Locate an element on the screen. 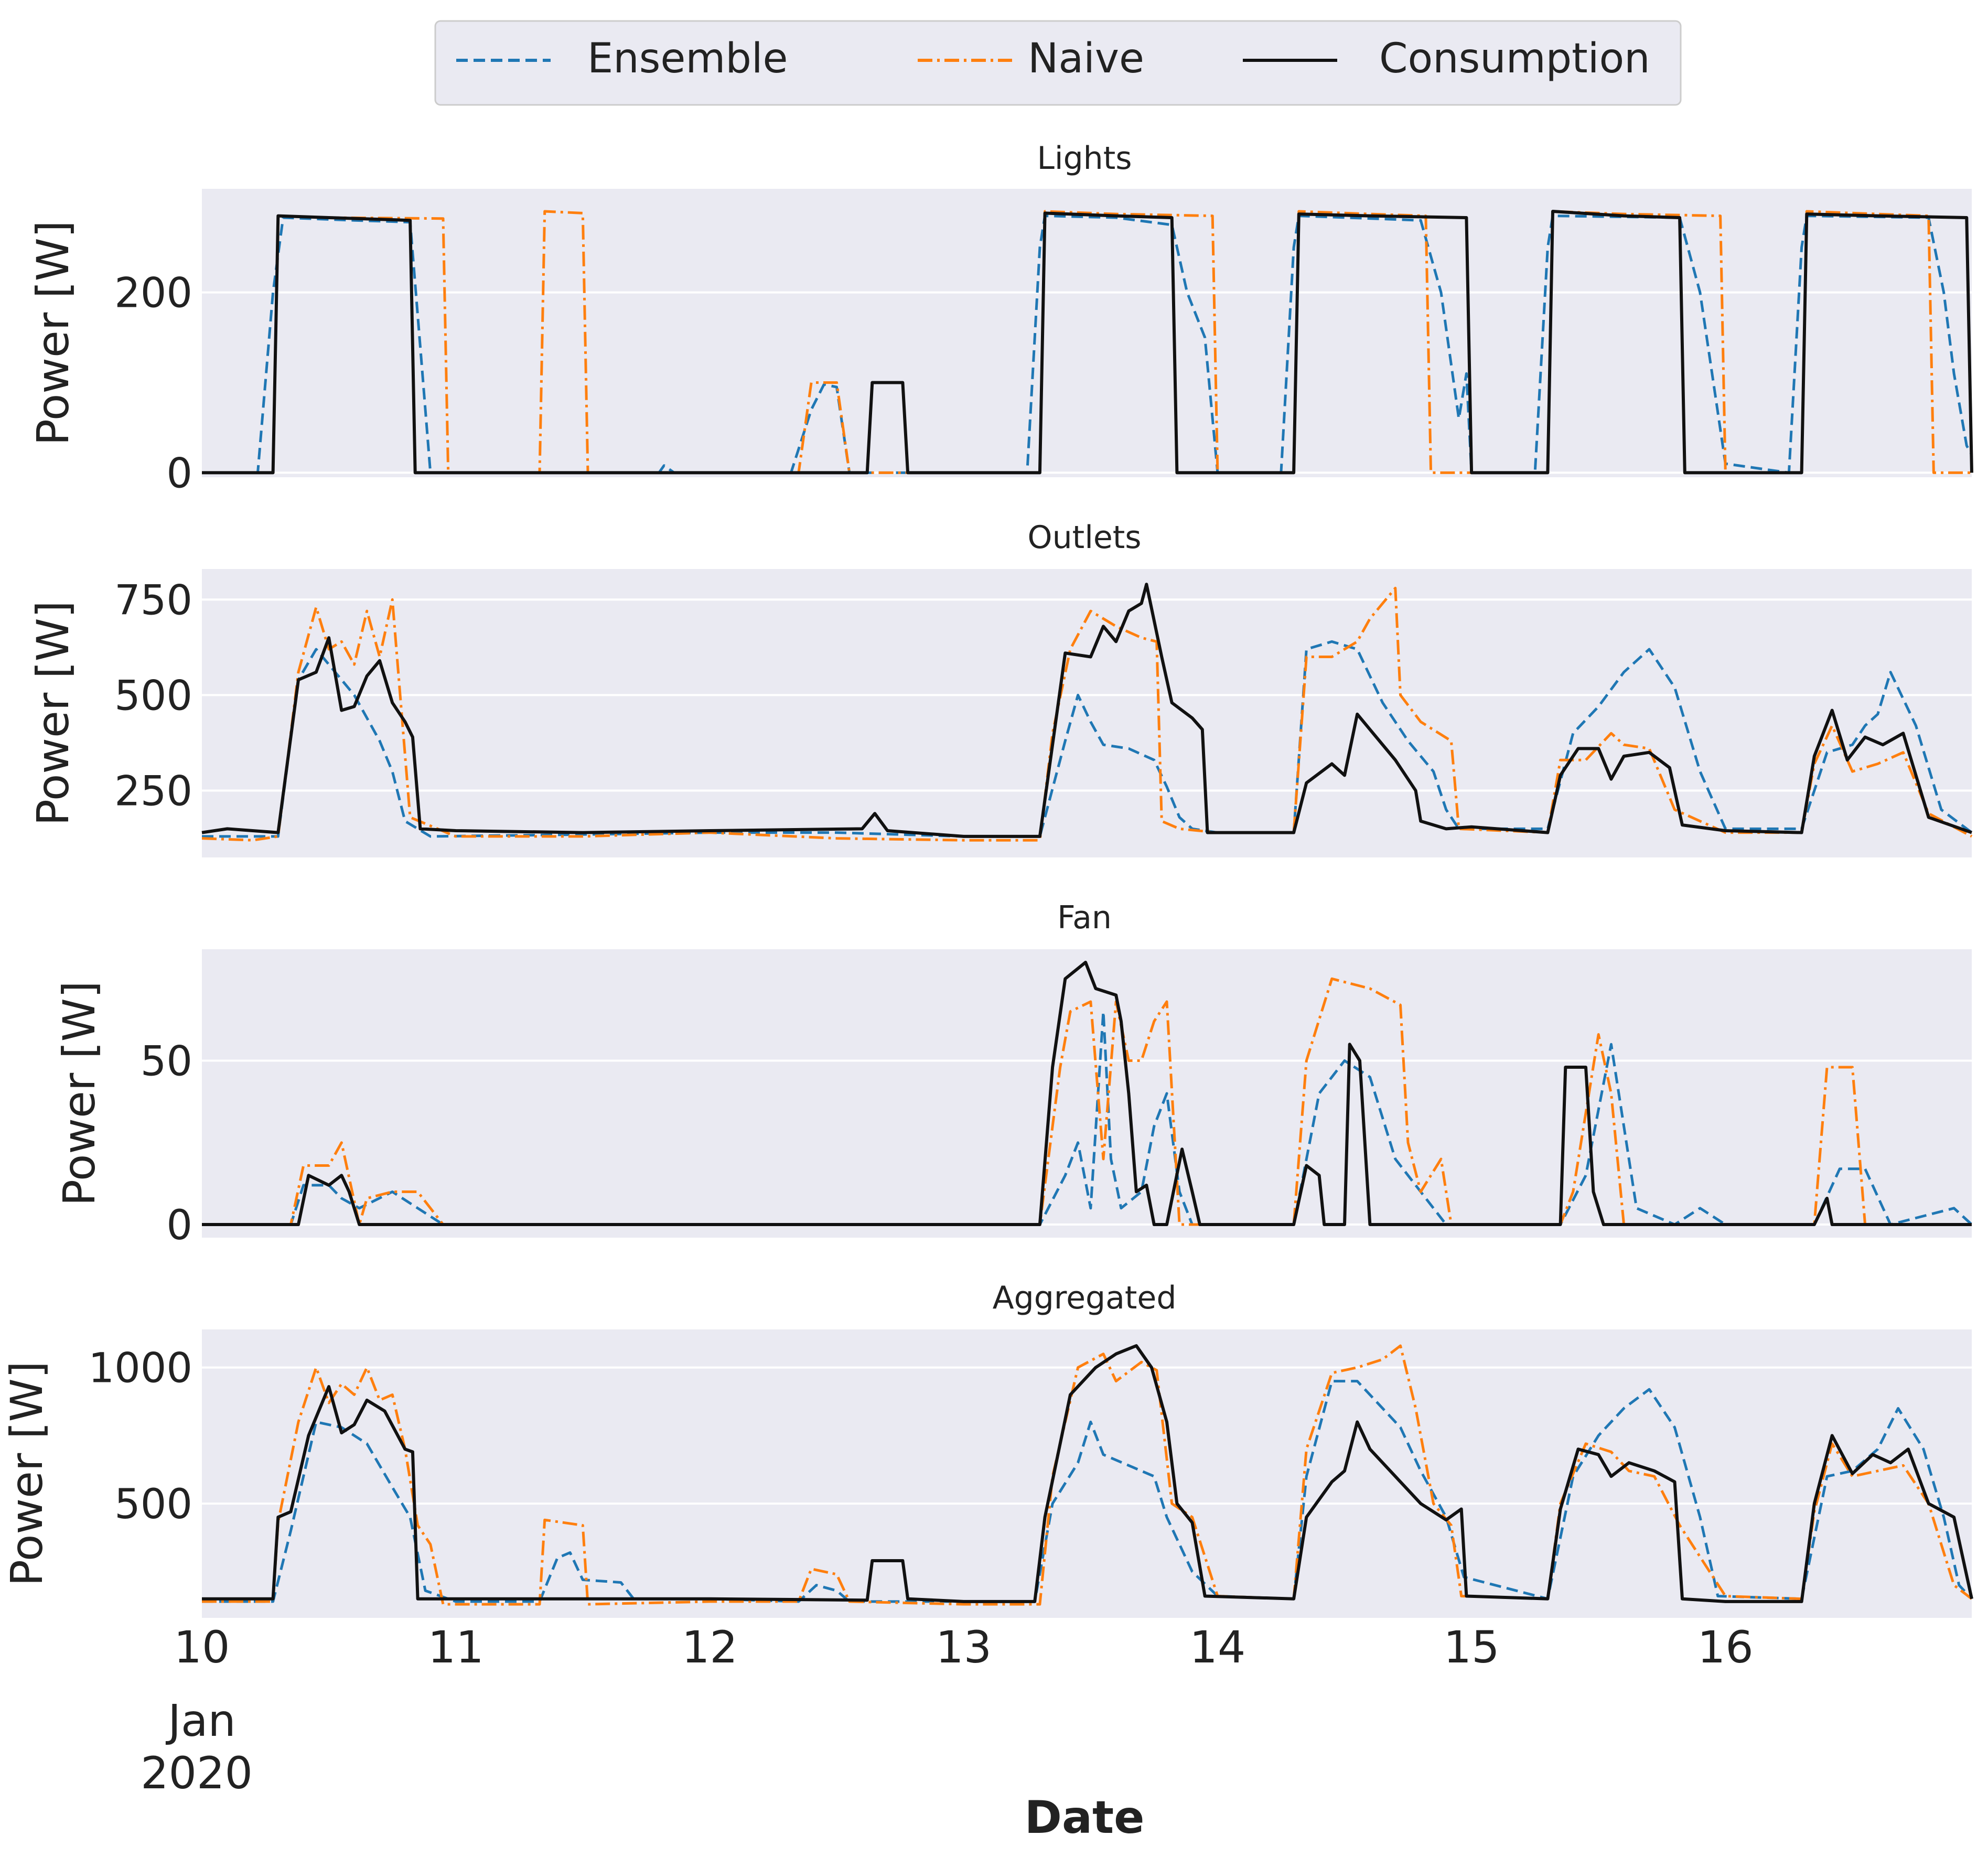 This screenshot has width=1988, height=1857. x-tick-label: 13 is located at coordinates (964, 1647).